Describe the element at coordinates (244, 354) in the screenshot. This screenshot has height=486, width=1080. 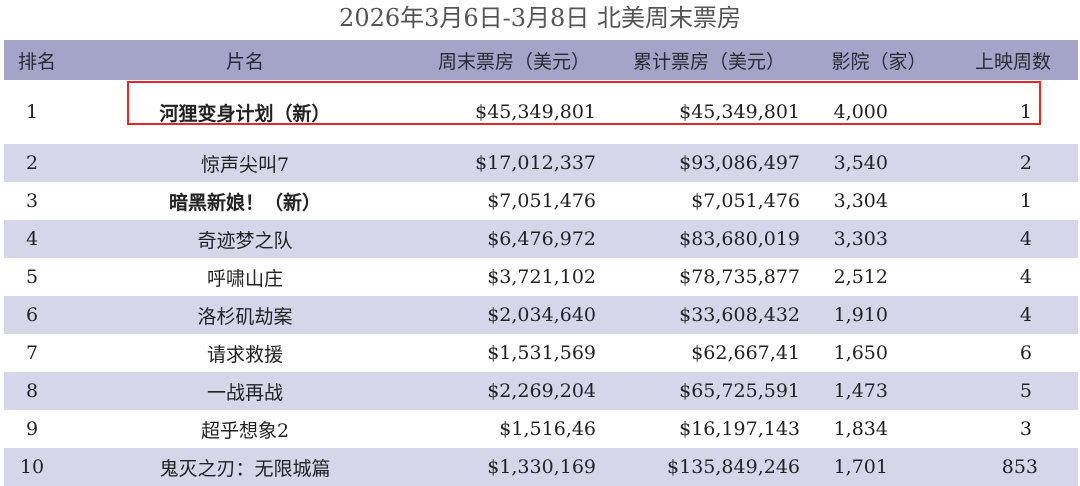
I see `title-cell: 请求救援` at that location.